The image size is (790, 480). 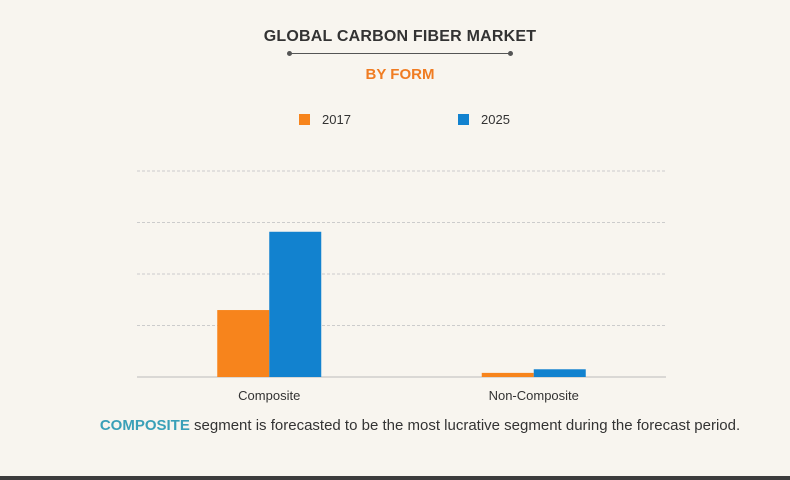 What do you see at coordinates (510, 53) in the screenshot?
I see `divider-dot-right` at bounding box center [510, 53].